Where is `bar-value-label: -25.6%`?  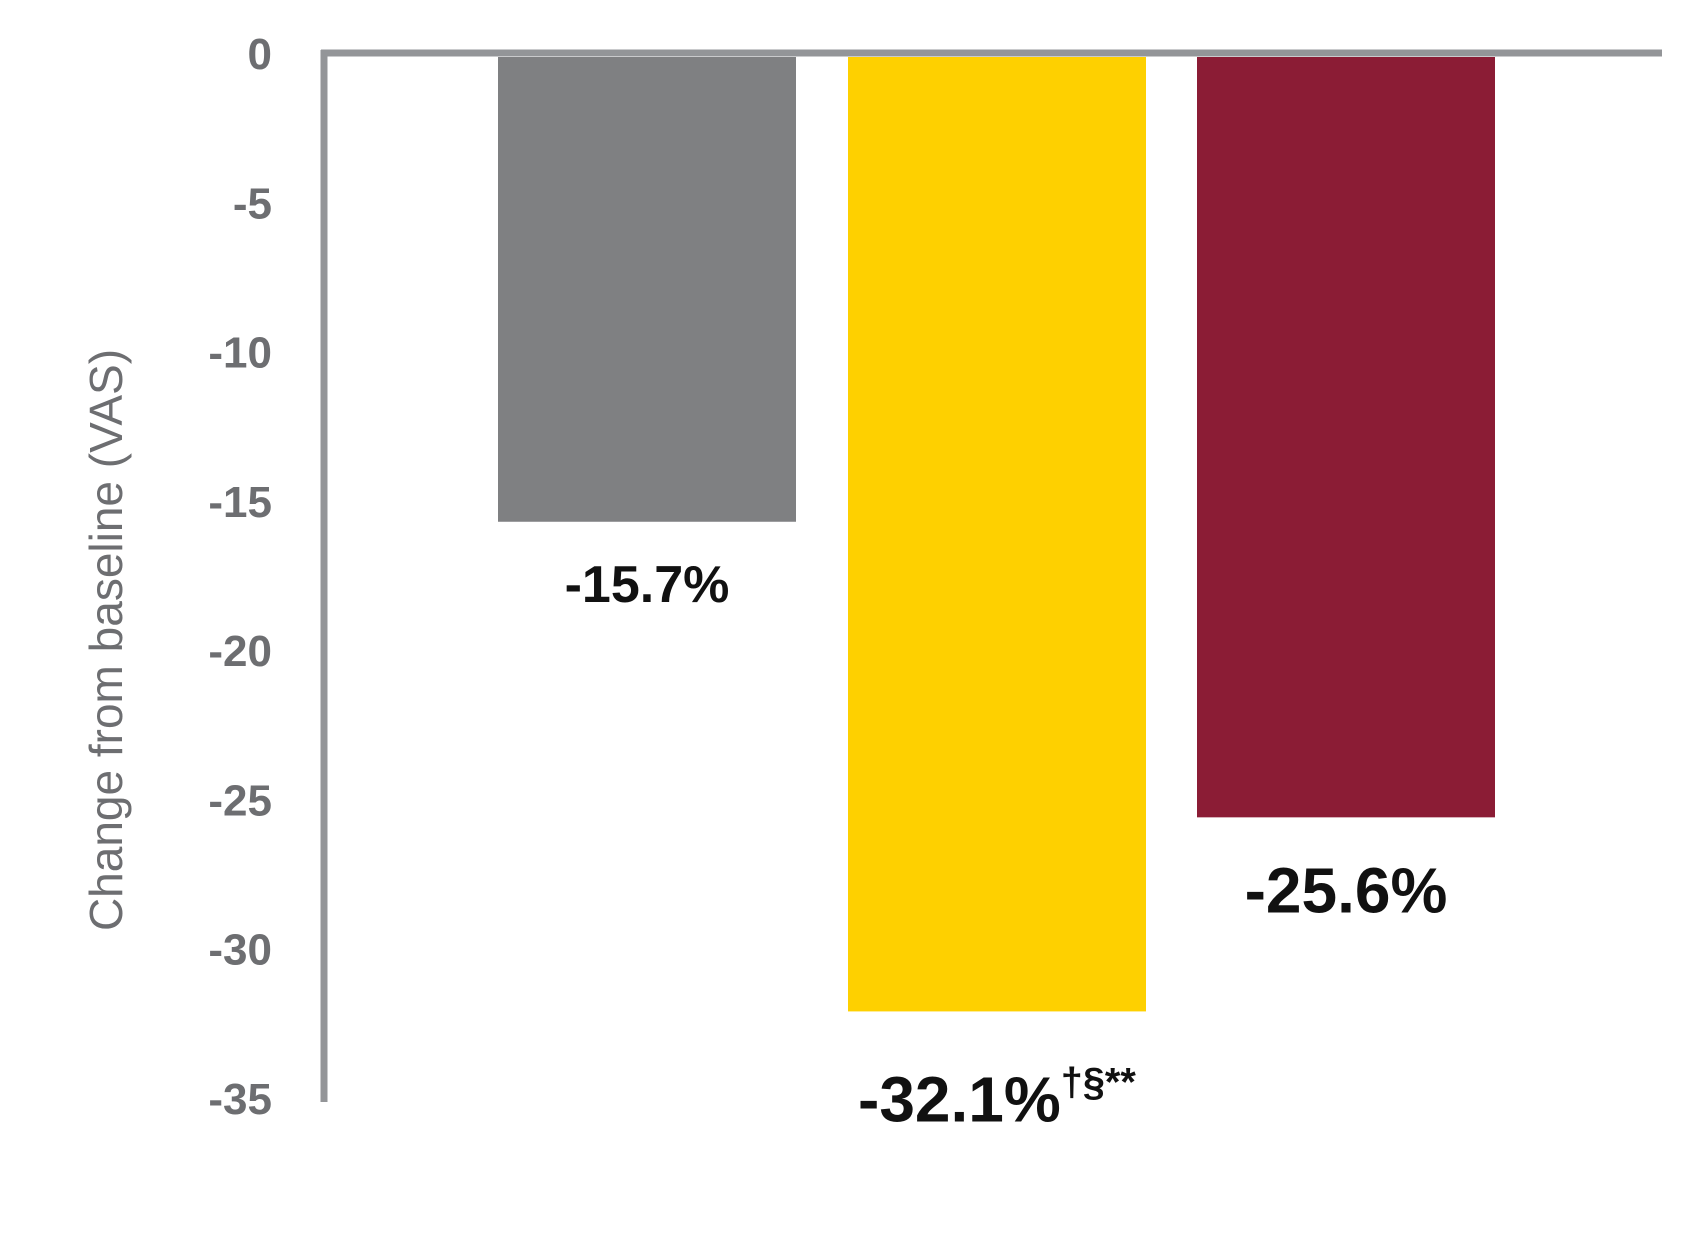
bar-value-label: -25.6% is located at coordinates (1346, 890).